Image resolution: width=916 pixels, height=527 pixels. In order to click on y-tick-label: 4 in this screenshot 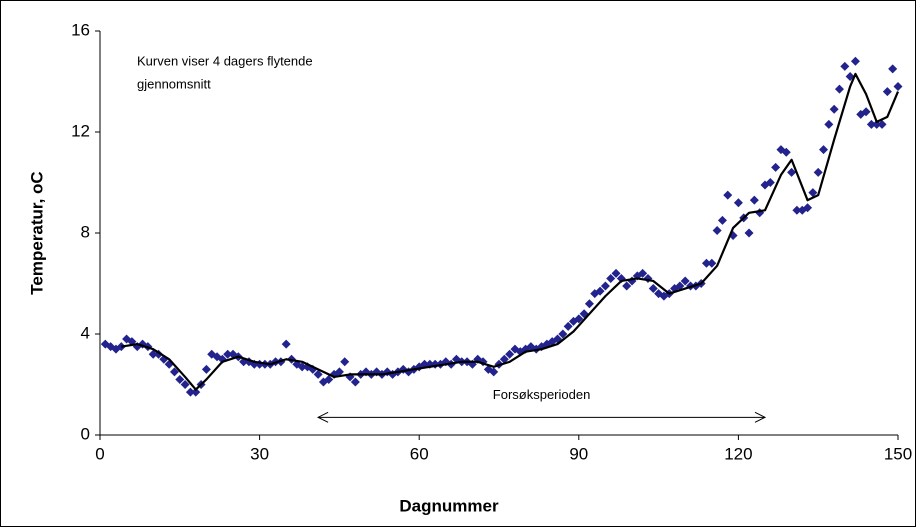, I will do `click(85, 332)`.